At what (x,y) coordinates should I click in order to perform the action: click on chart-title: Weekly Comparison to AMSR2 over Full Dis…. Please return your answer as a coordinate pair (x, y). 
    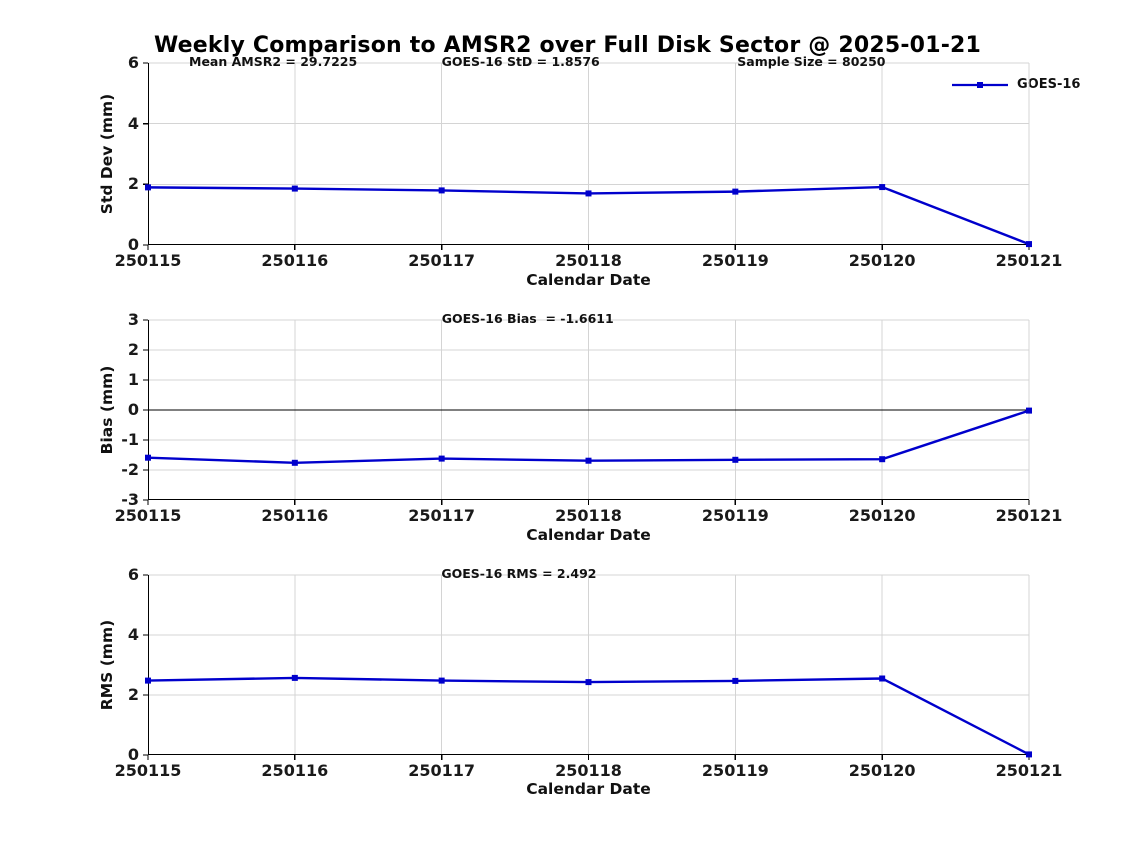
    Looking at the image, I should click on (567, 45).